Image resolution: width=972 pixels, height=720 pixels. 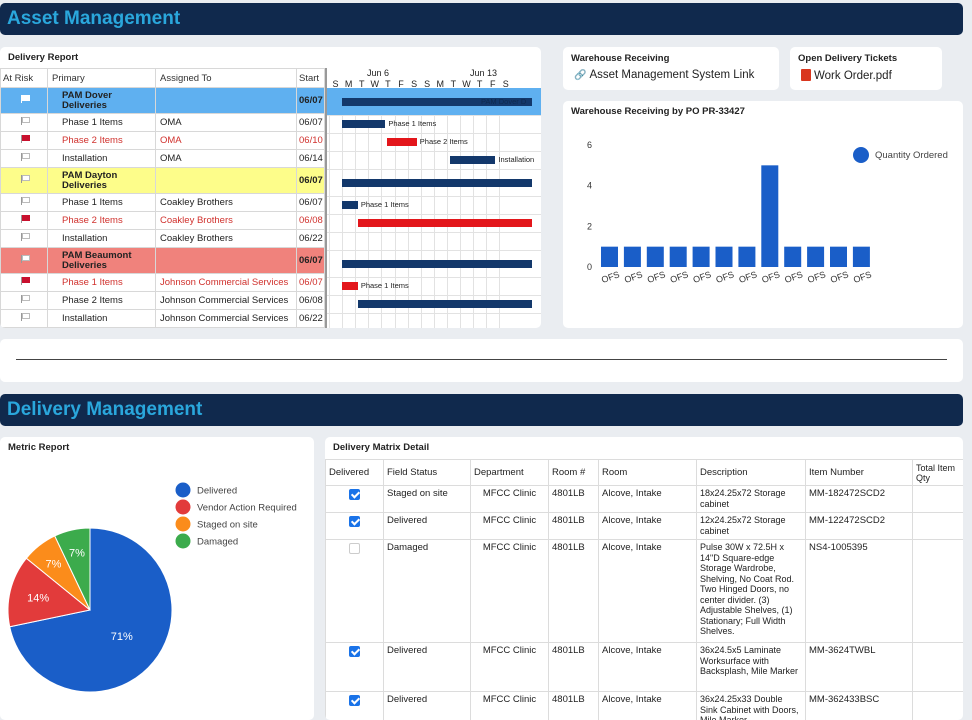 I want to click on delivery-group-row: PAM Beaumont Deliveries 06/07, so click(x=162, y=260).